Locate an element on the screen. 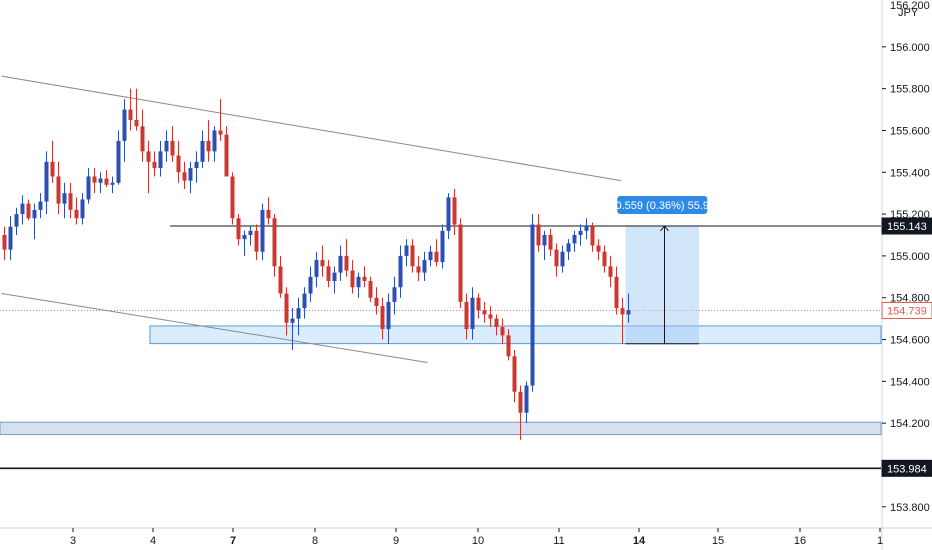 The image size is (932, 550). measure-box is located at coordinates (662, 284).